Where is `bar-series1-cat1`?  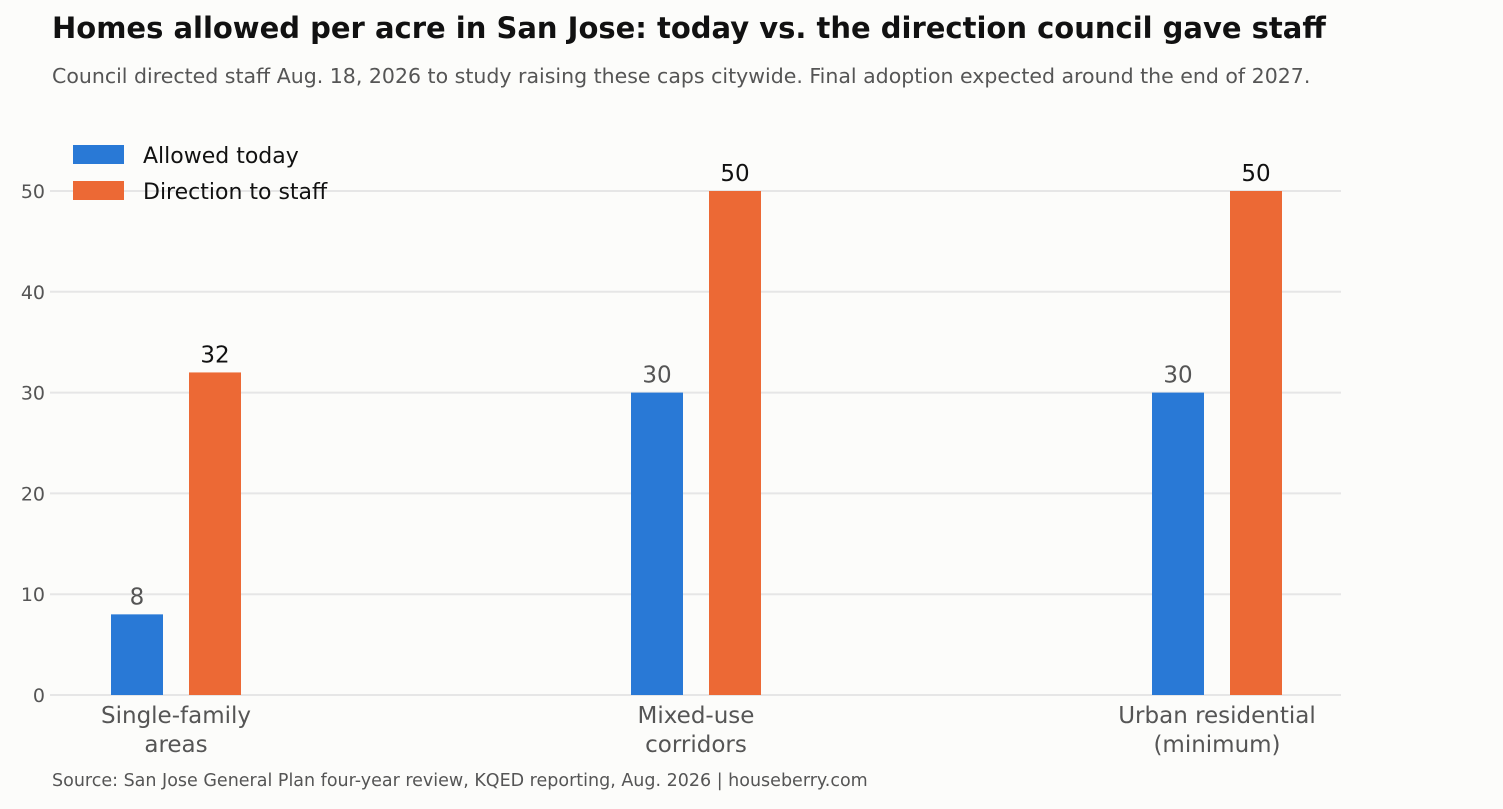
bar-series1-cat1 is located at coordinates (735, 443).